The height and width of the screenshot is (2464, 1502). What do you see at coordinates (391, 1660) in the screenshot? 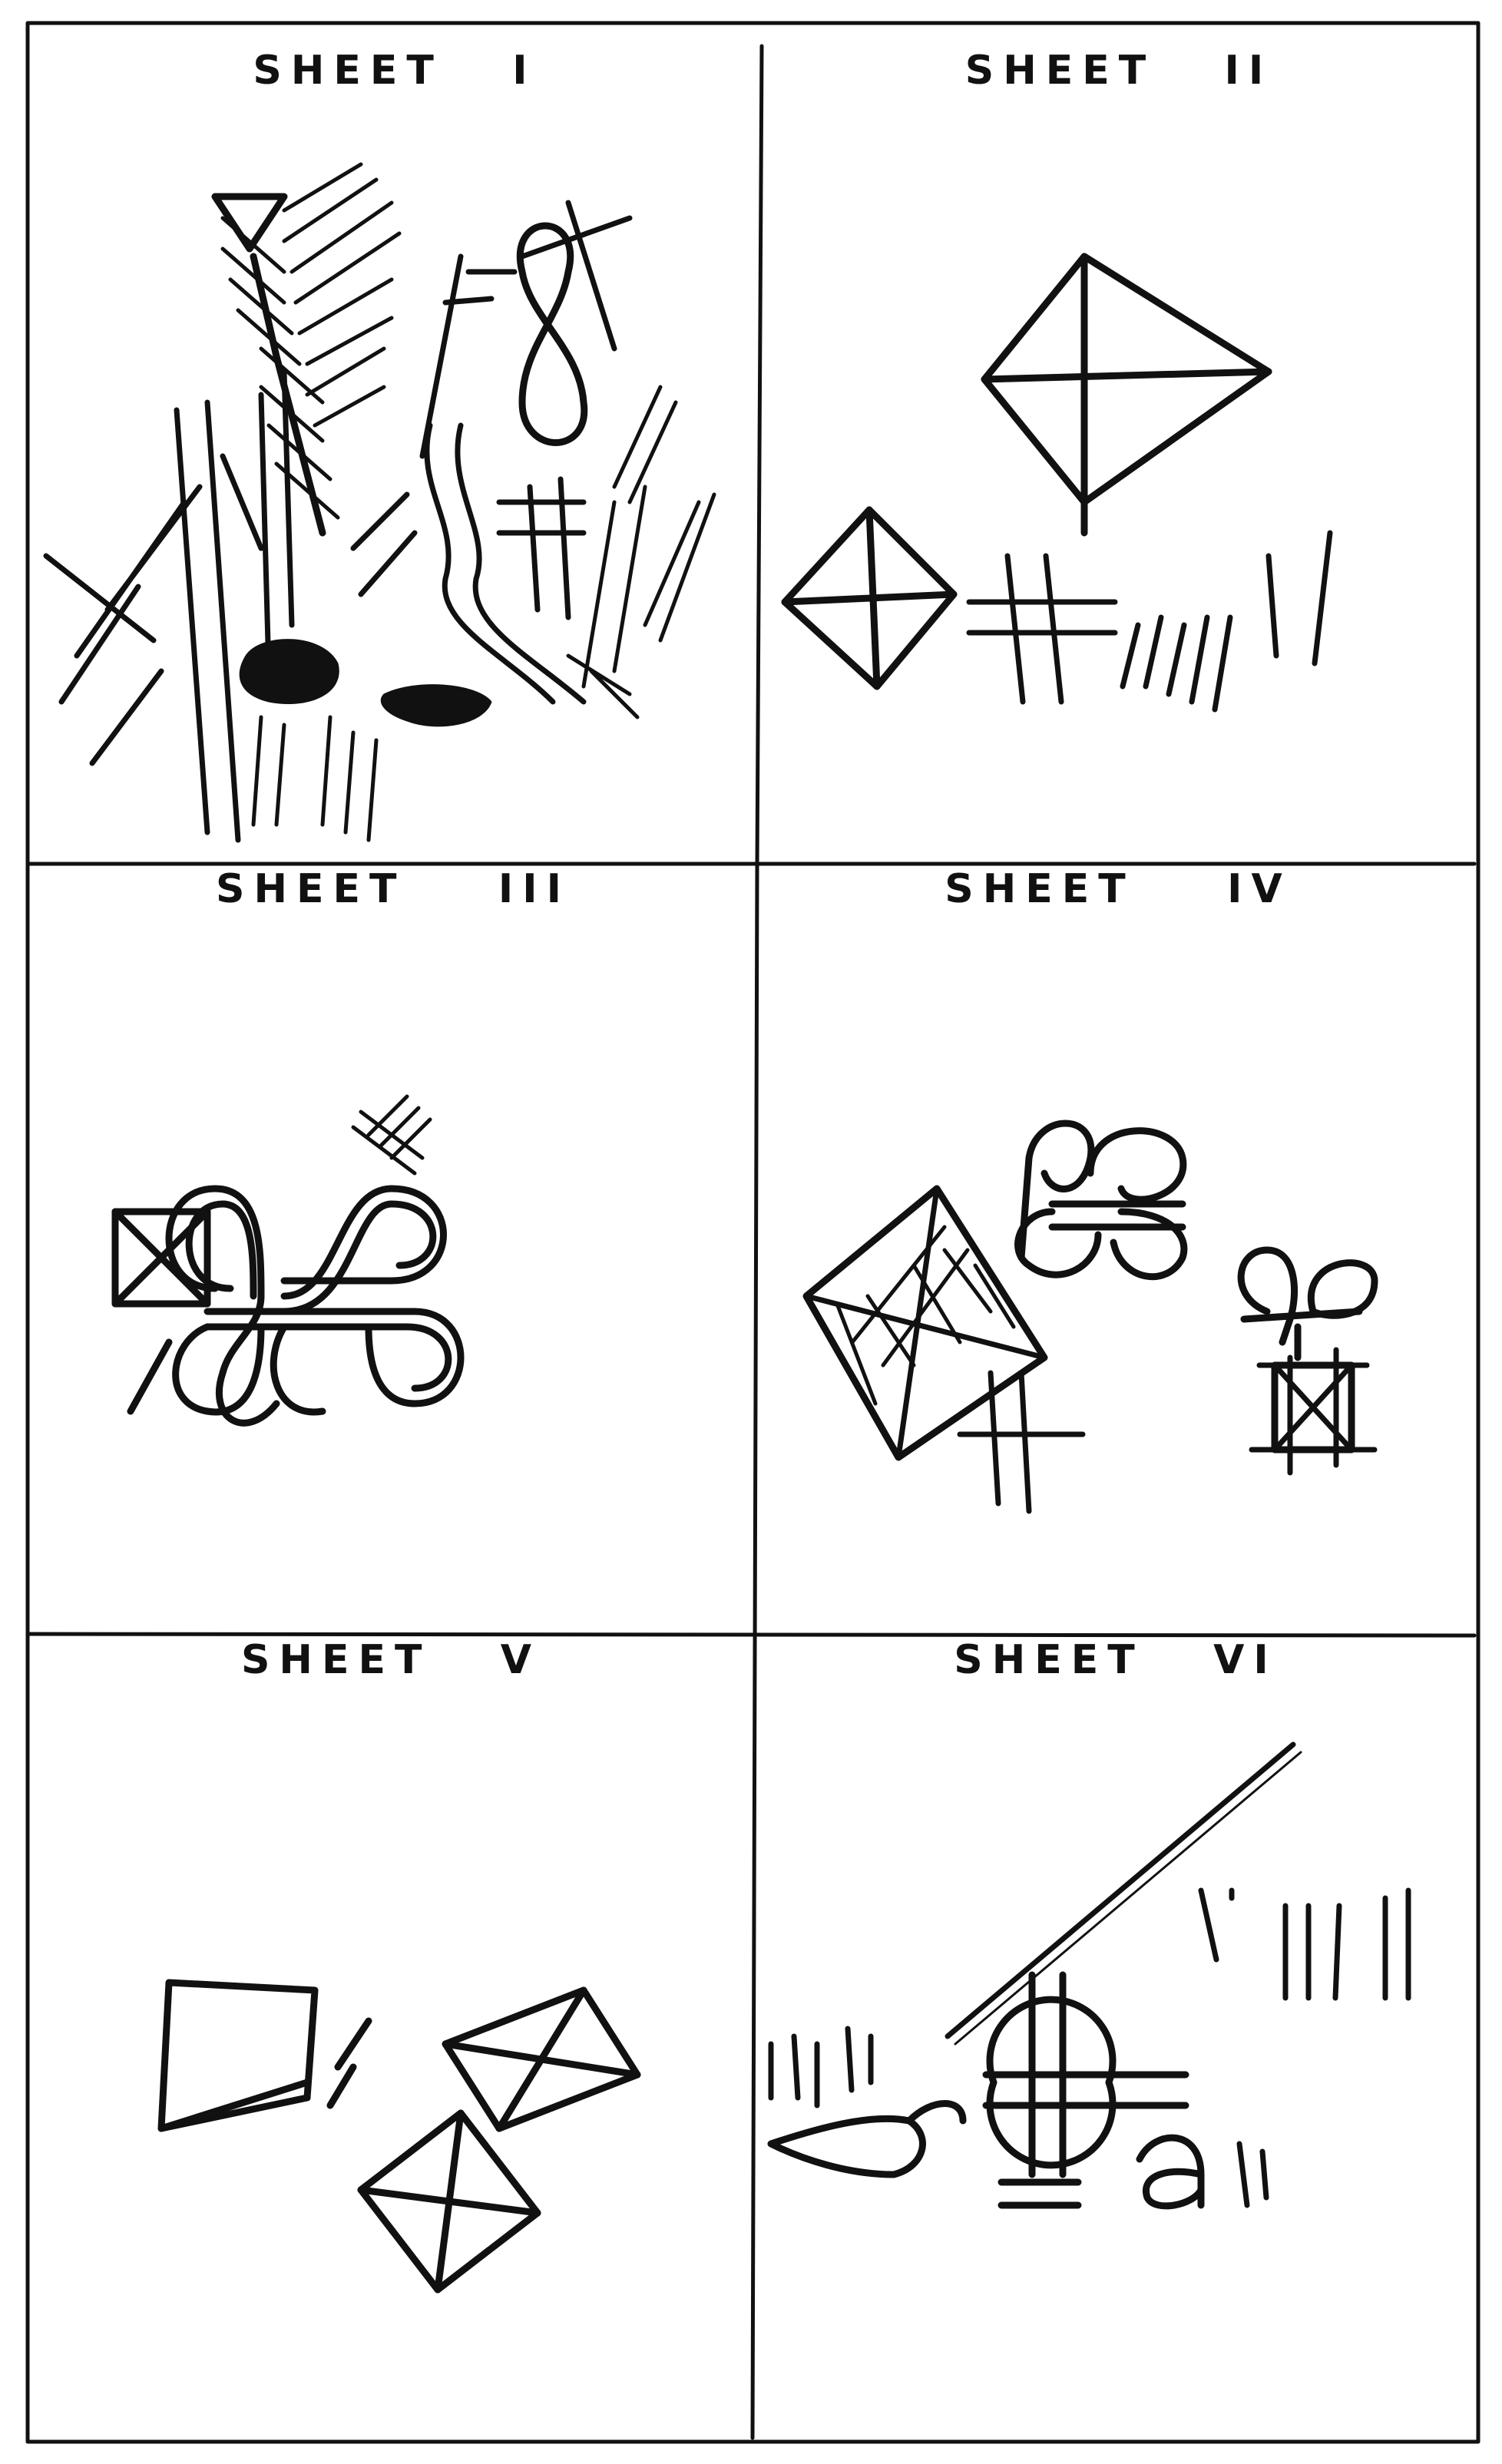
I see `panel-title: SHEET V` at bounding box center [391, 1660].